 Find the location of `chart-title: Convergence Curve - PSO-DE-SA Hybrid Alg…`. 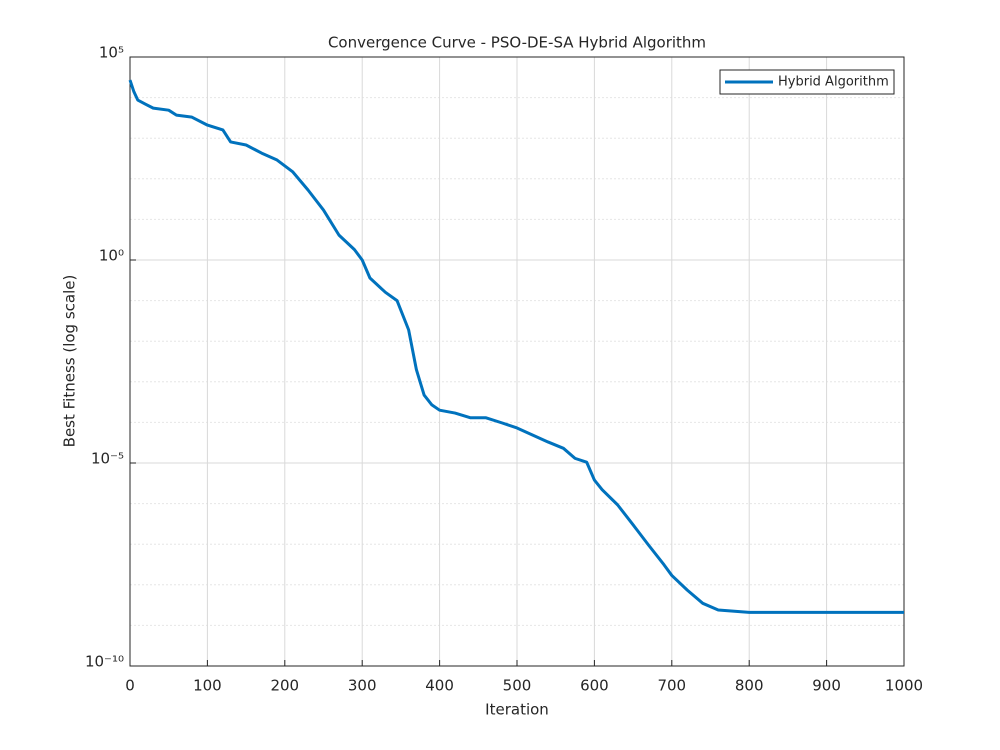

chart-title: Convergence Curve - PSO-DE-SA Hybrid Alg… is located at coordinates (517, 43).